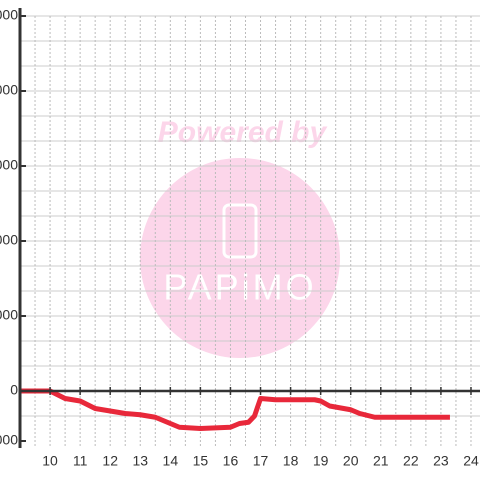  What do you see at coordinates (9, 15) in the screenshot?
I see `y-tick-label: 150,000` at bounding box center [9, 15].